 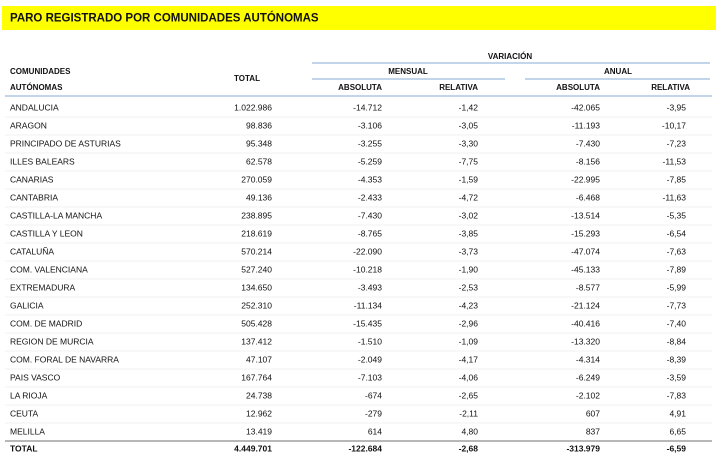 What do you see at coordinates (469, 251) in the screenshot?
I see `cell: -3,73` at bounding box center [469, 251].